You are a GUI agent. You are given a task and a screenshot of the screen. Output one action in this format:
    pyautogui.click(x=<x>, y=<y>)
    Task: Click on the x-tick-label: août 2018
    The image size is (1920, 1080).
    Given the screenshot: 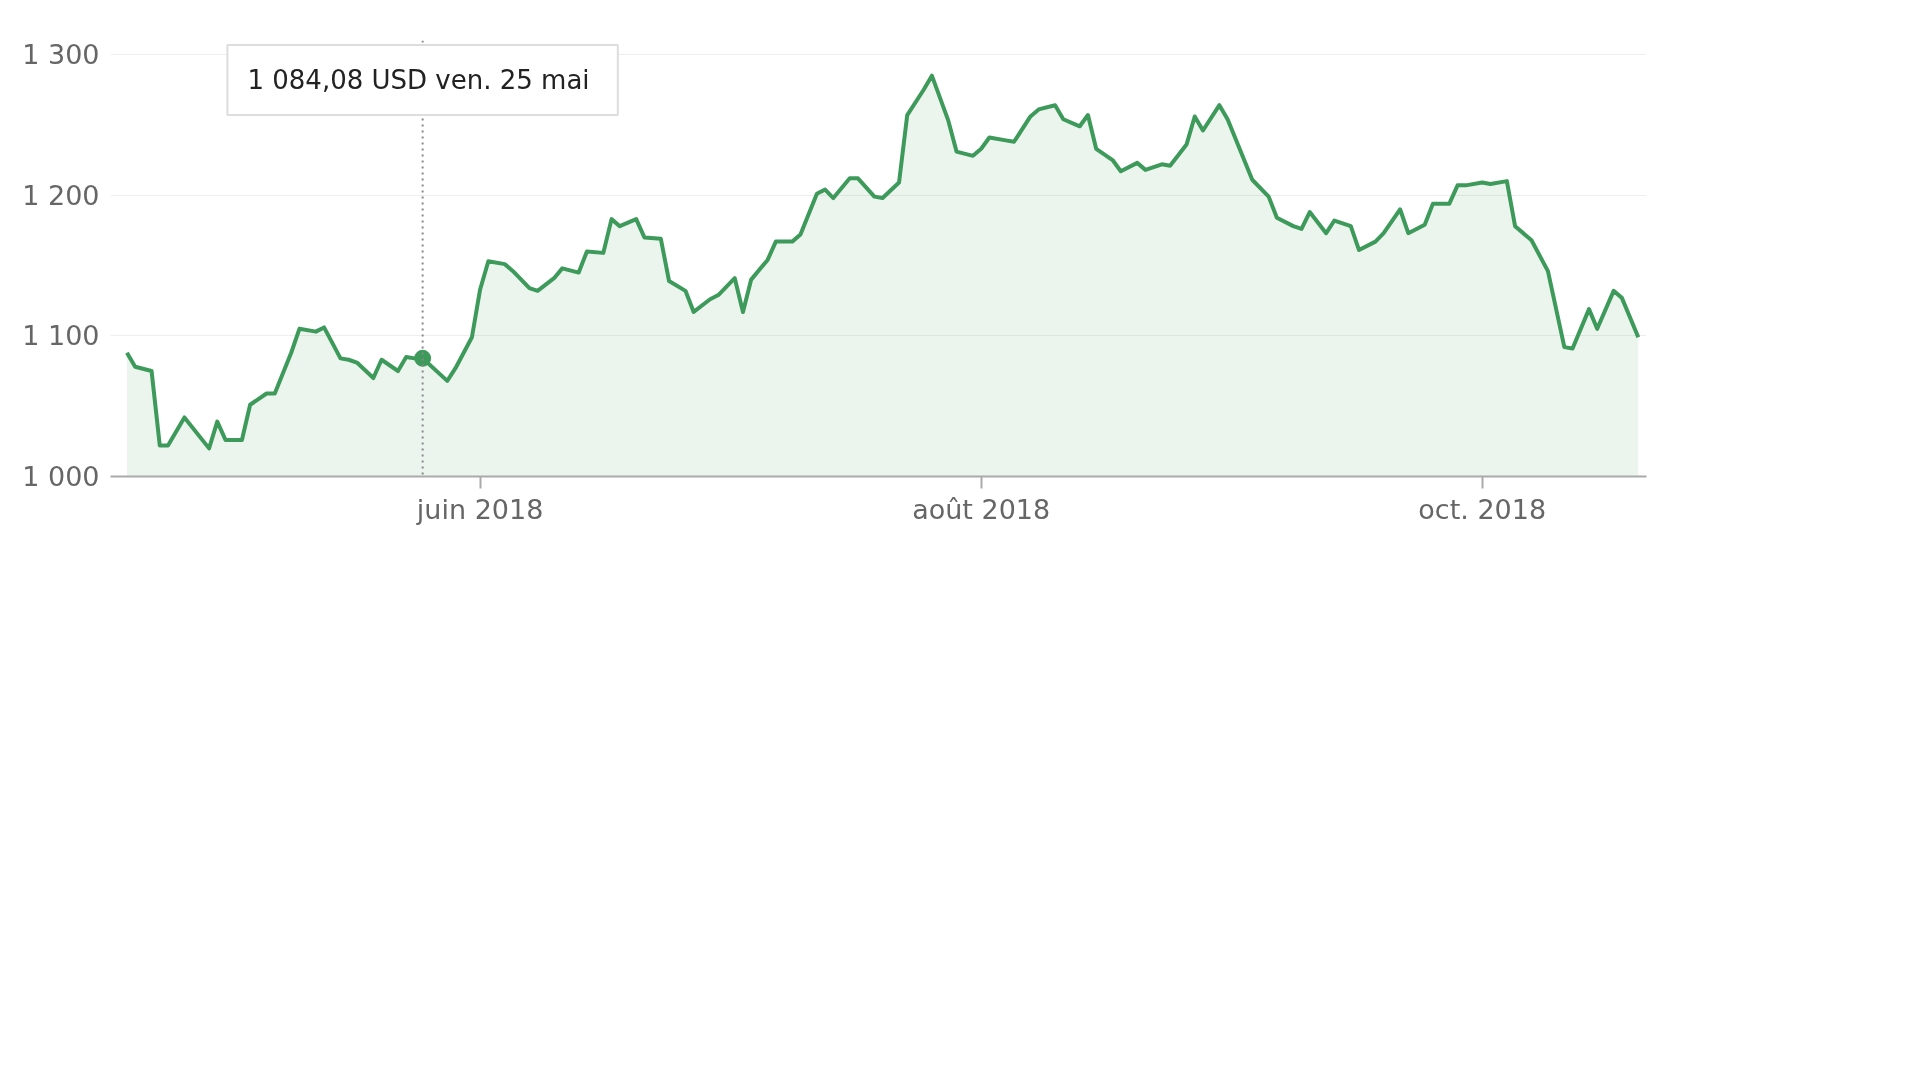 What is the action you would take?
    pyautogui.click(x=981, y=509)
    